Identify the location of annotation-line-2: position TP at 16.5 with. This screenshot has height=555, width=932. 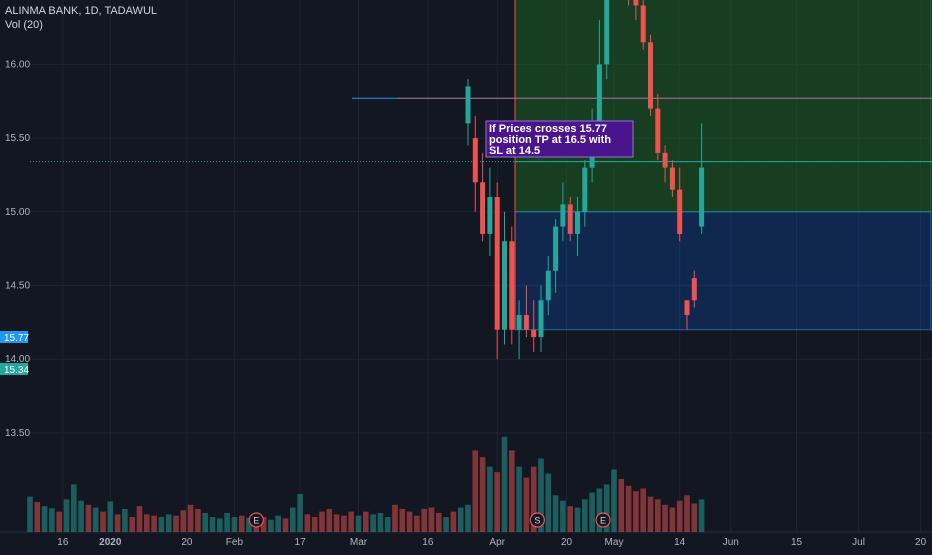
(550, 140).